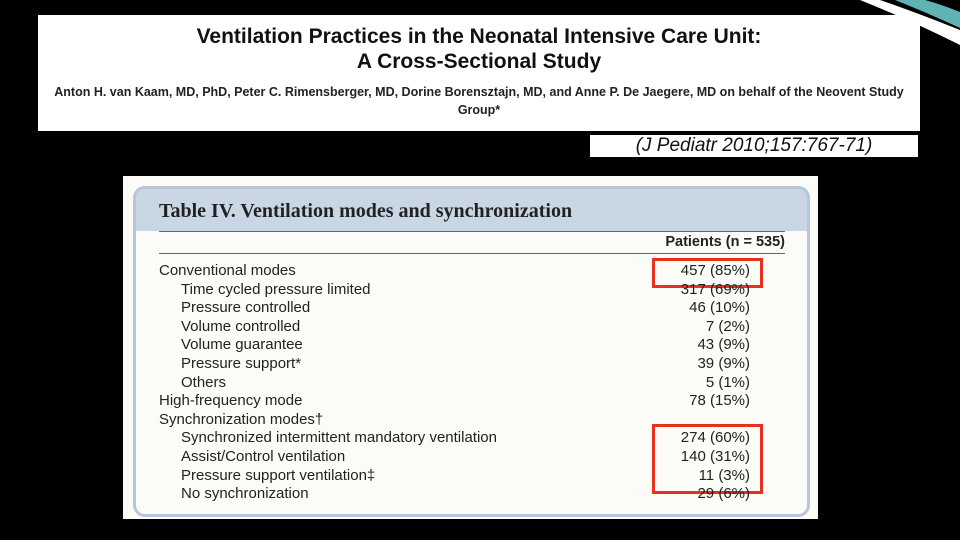  I want to click on row-value: 317 (69%), so click(715, 289).